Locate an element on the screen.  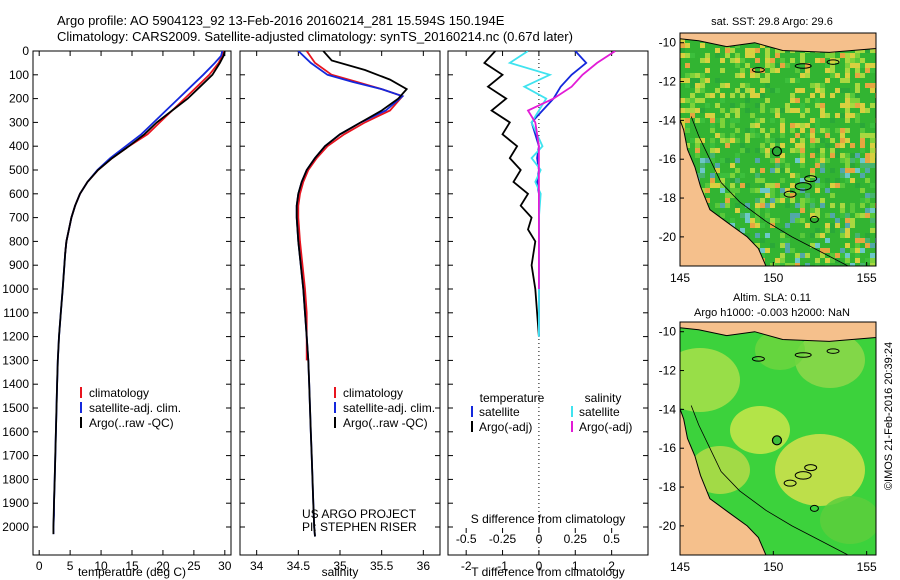
s-tick-label: -0.25 is located at coordinates (503, 539).